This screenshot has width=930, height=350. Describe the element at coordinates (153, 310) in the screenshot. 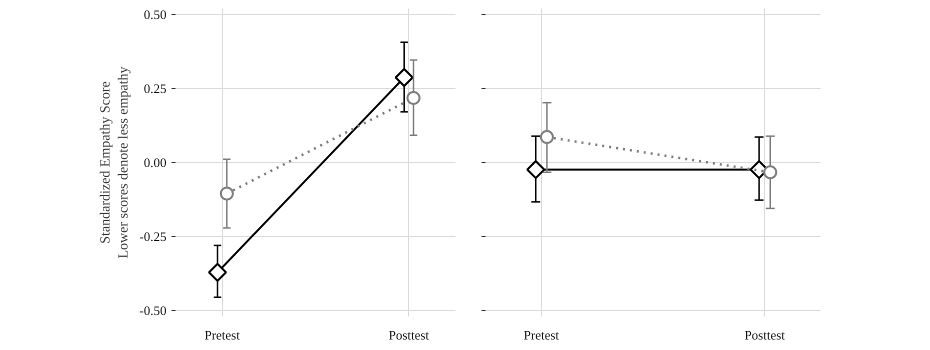

I see `y-tick-label: -0.50` at that location.